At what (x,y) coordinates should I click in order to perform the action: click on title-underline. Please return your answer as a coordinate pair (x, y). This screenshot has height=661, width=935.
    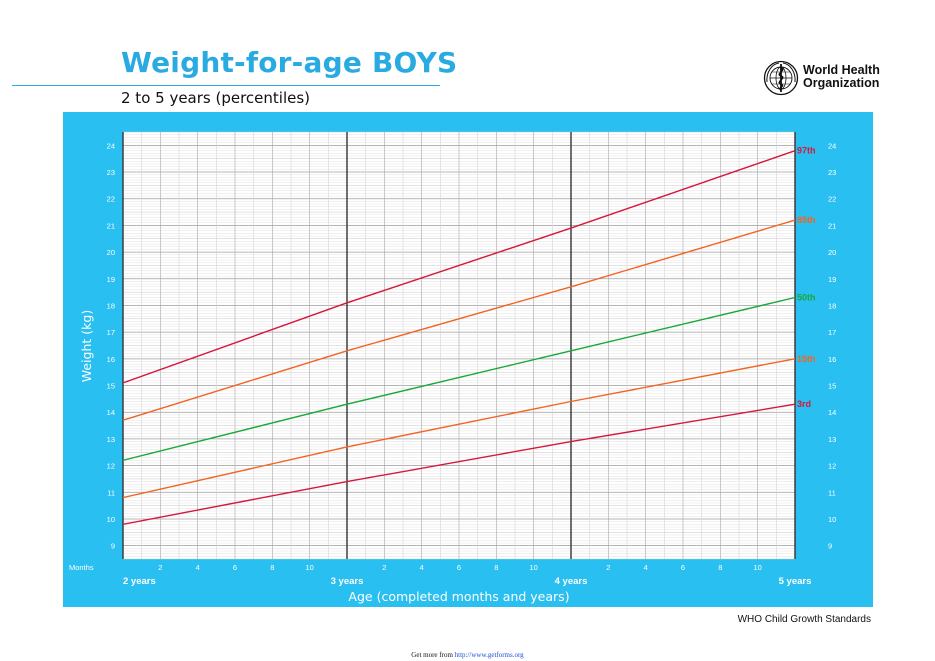
    Looking at the image, I should click on (226, 85).